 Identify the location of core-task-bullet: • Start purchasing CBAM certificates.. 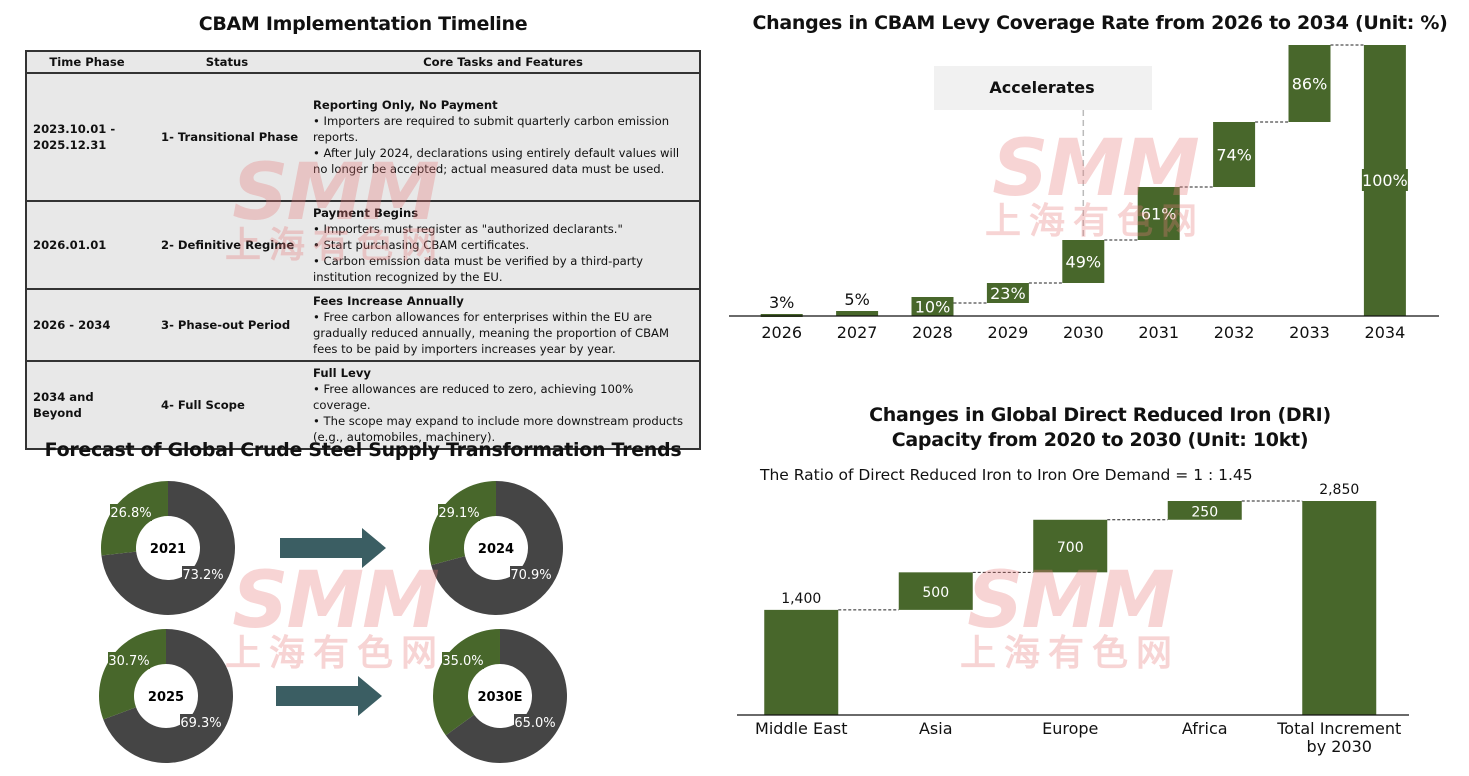
(421, 245).